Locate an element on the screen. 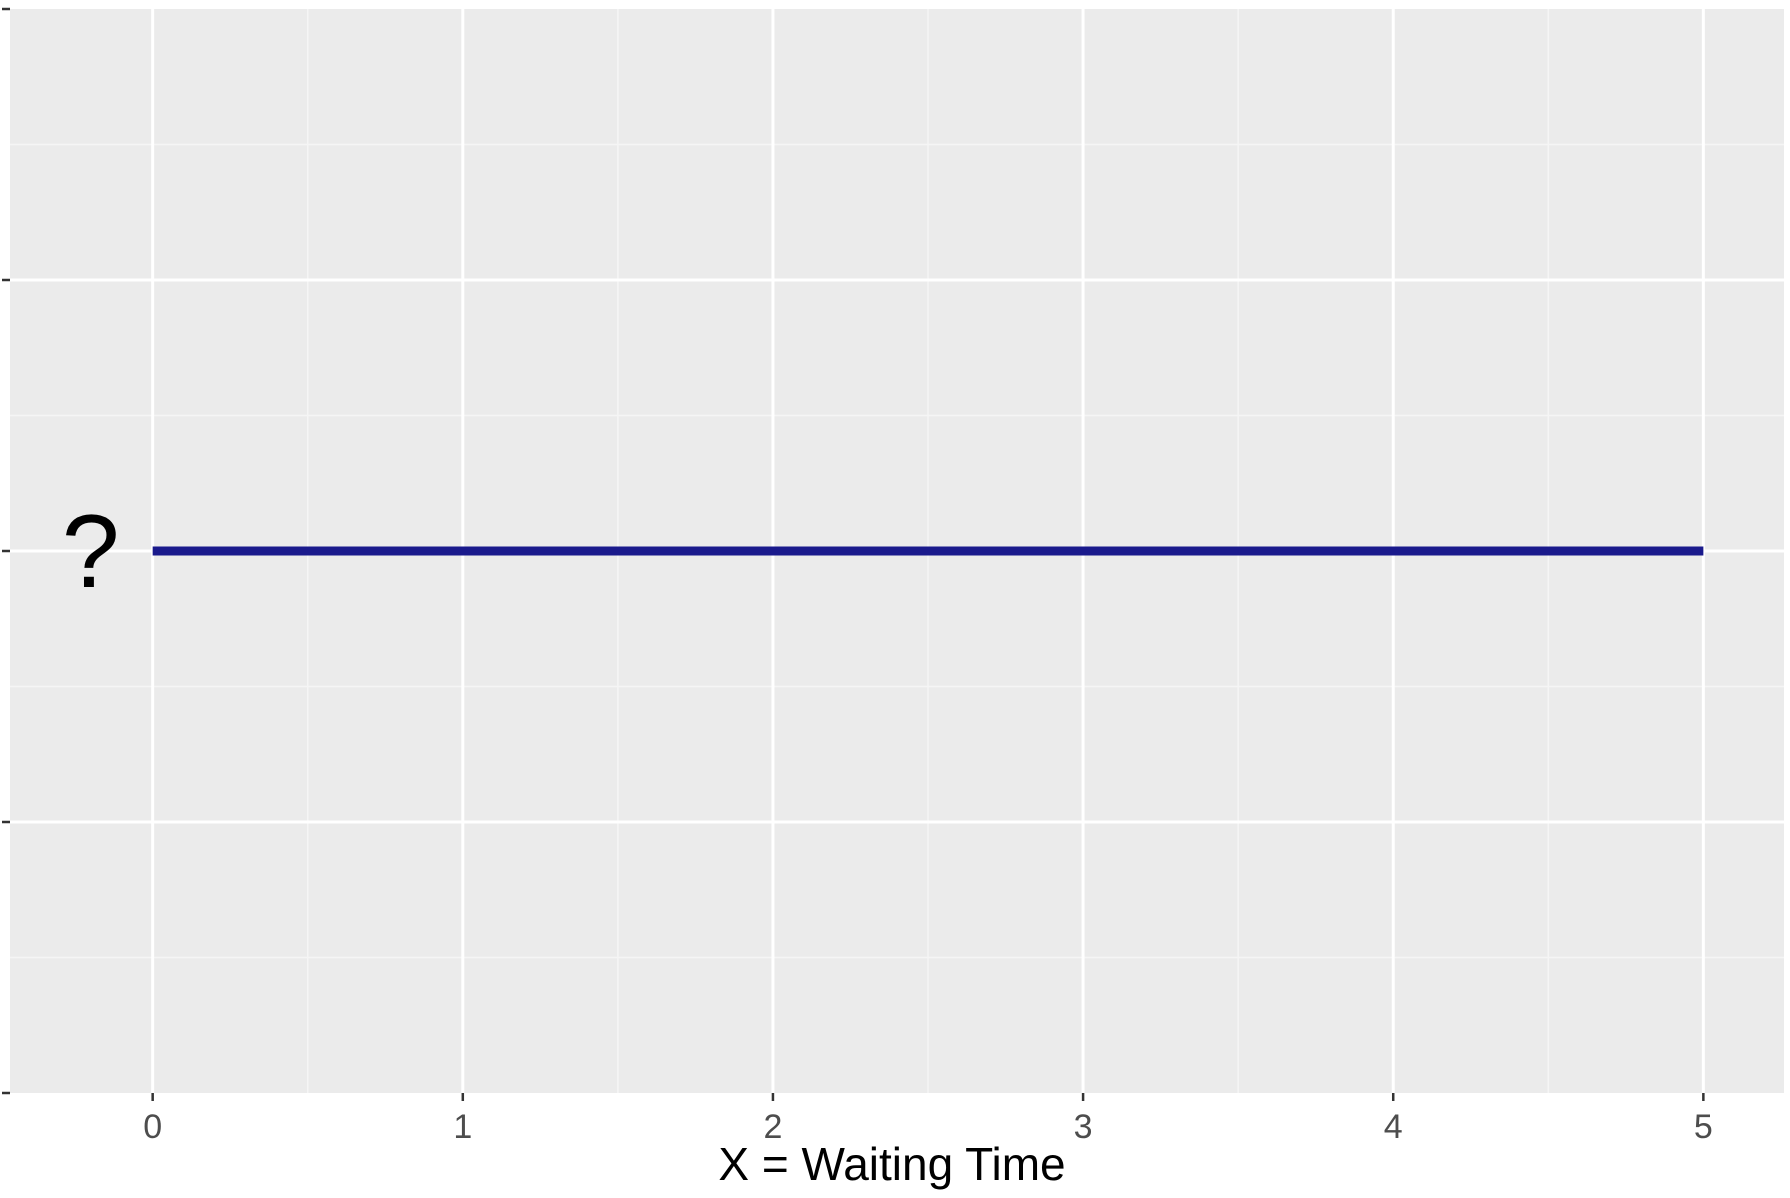 The width and height of the screenshot is (1790, 1198). x-tick-label: 1 is located at coordinates (462, 1127).